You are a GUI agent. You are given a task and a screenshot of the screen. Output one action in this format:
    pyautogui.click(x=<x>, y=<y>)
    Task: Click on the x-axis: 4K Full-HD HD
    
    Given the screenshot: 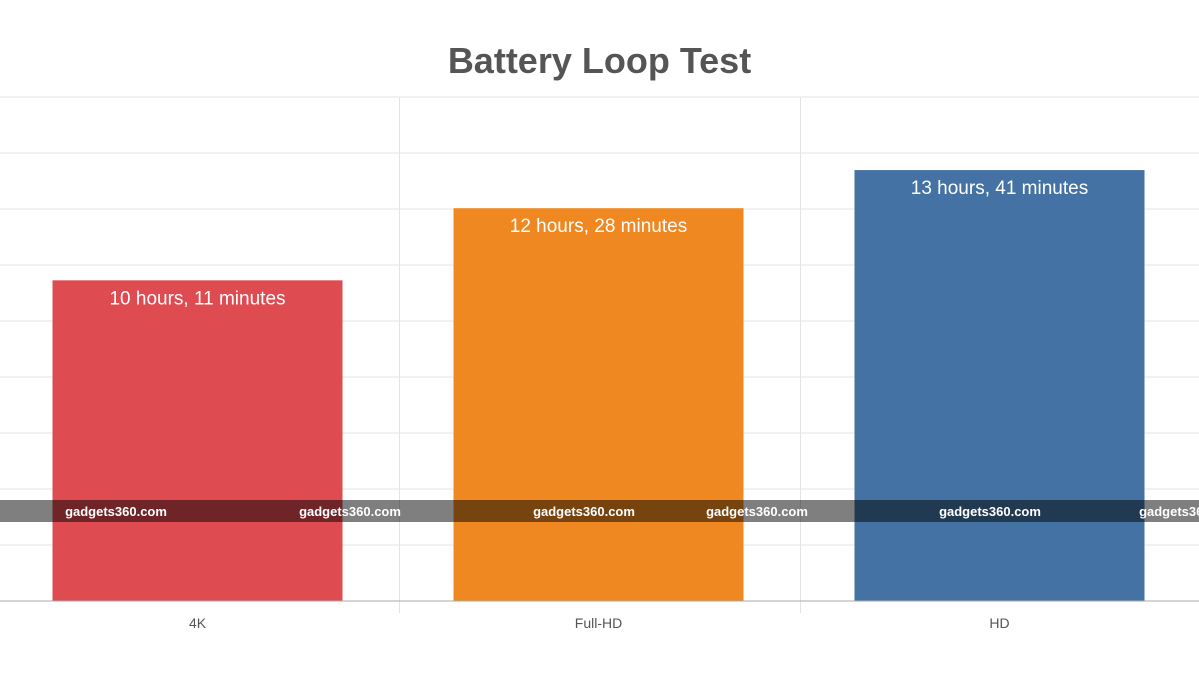 What is the action you would take?
    pyautogui.click(x=599, y=615)
    